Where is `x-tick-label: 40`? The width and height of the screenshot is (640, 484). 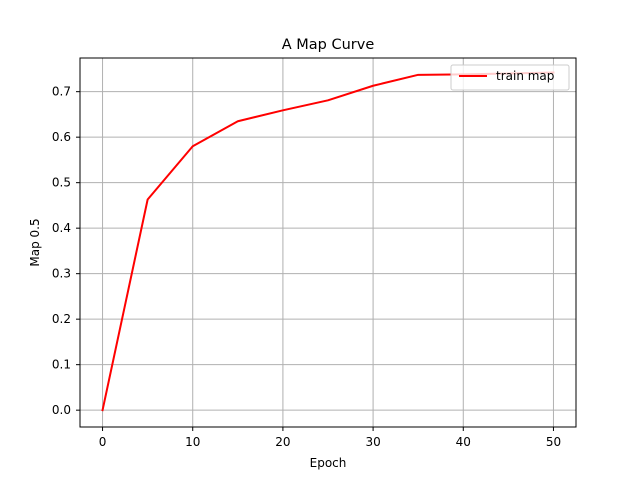
x-tick-label: 40 is located at coordinates (463, 442).